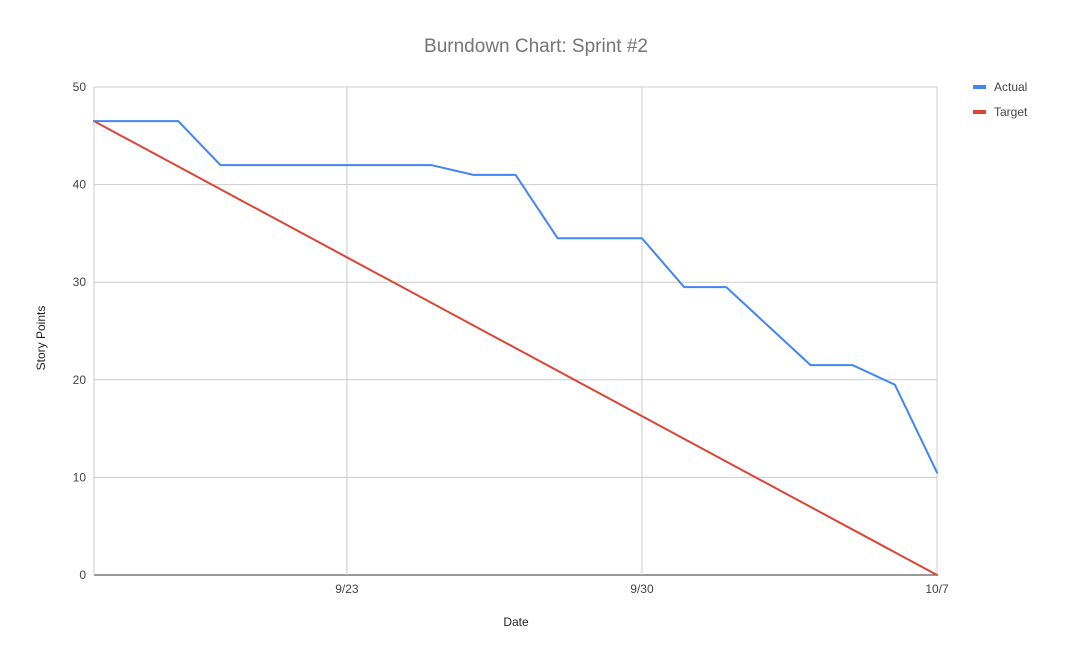 This screenshot has height=662, width=1071. I want to click on y-tick-label: 50, so click(80, 87).